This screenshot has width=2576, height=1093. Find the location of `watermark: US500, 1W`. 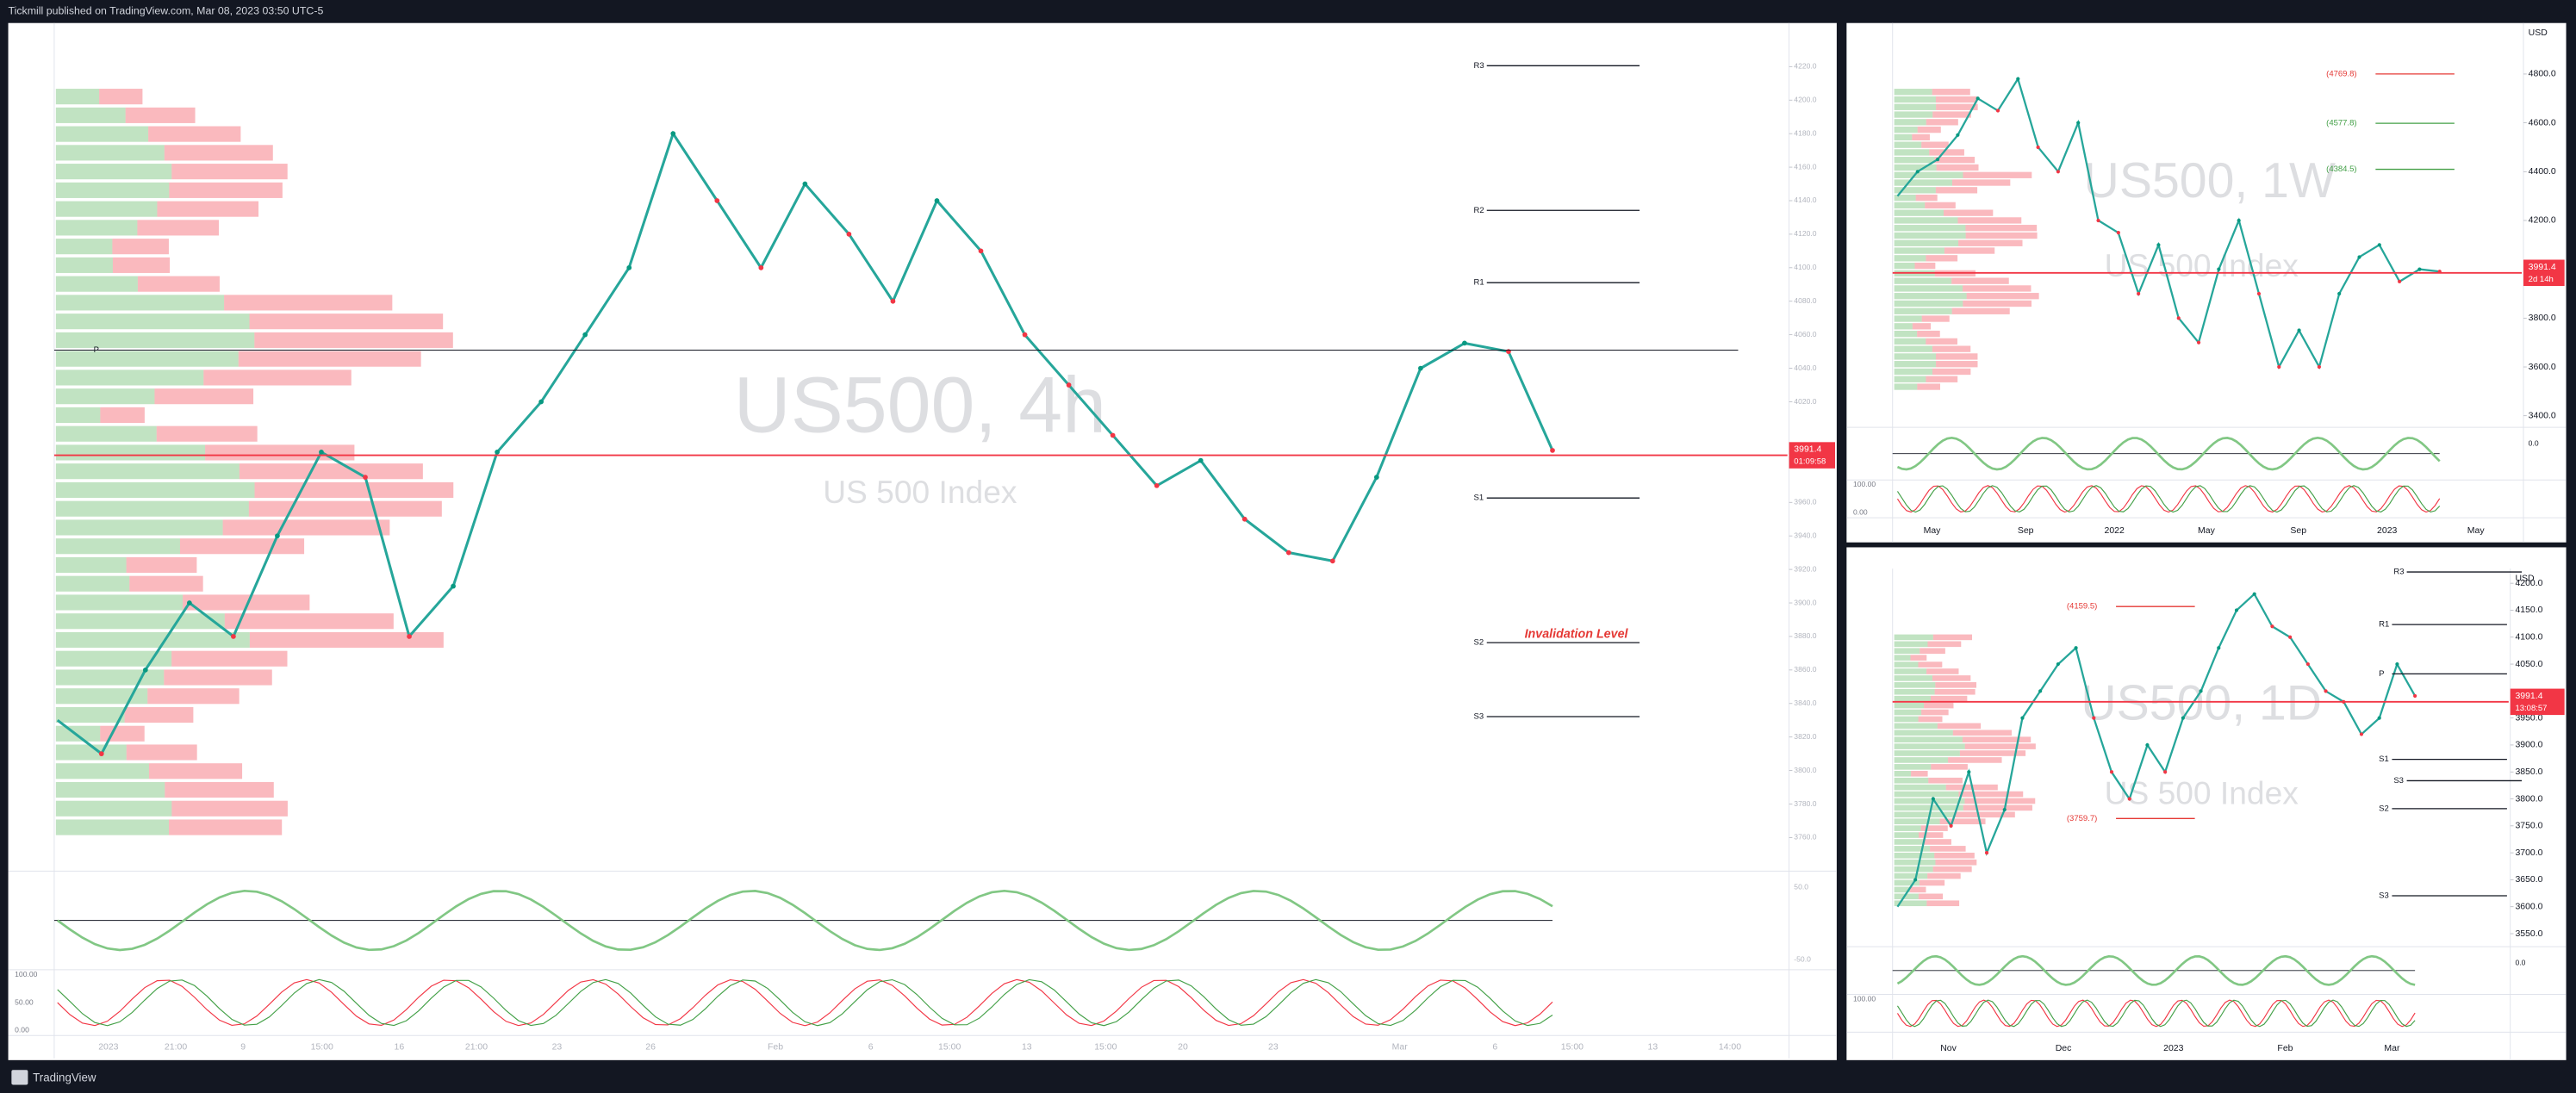

watermark: US500, 1W is located at coordinates (2210, 180).